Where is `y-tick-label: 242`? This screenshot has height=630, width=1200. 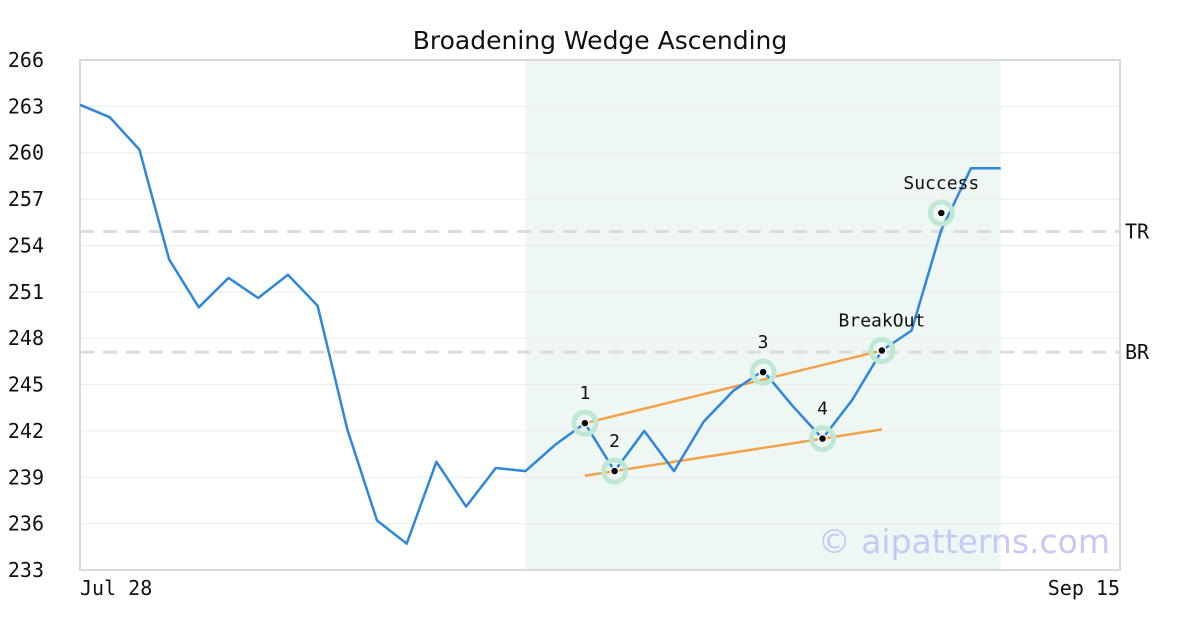
y-tick-label: 242 is located at coordinates (26, 431).